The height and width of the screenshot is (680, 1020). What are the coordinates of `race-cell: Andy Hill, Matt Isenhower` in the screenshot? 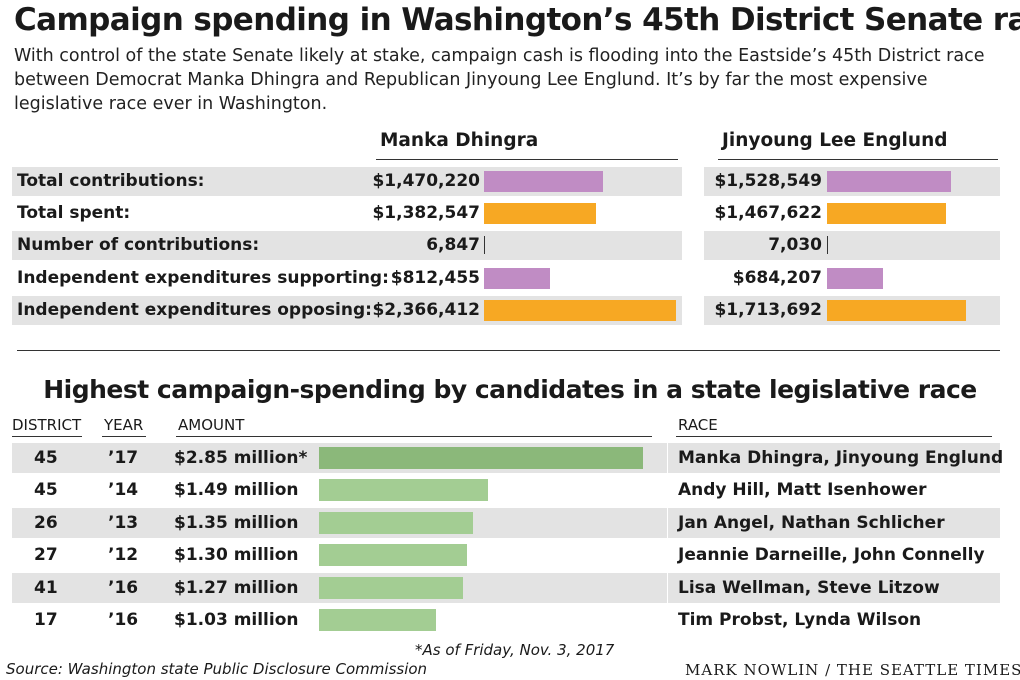 It's located at (802, 490).